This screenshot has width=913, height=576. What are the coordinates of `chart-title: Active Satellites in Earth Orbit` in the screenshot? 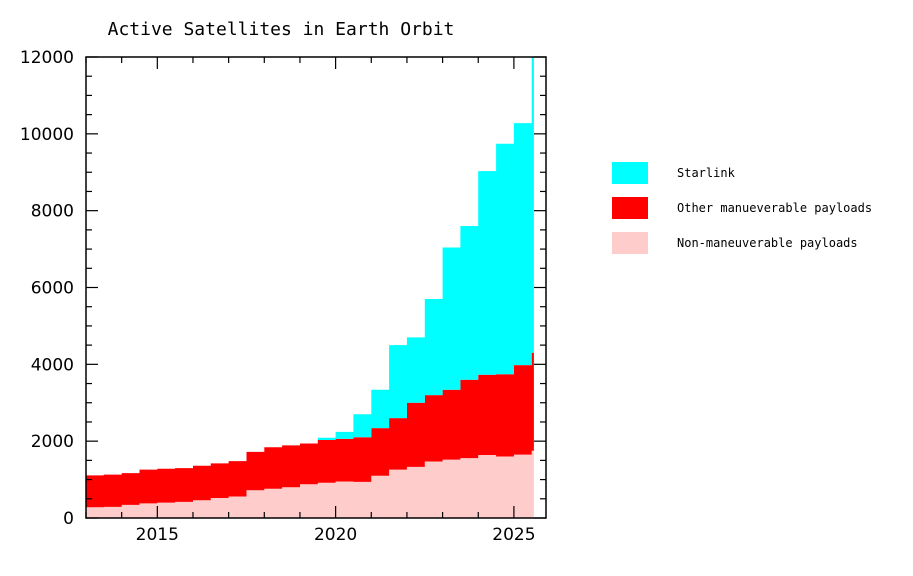 It's located at (281, 29).